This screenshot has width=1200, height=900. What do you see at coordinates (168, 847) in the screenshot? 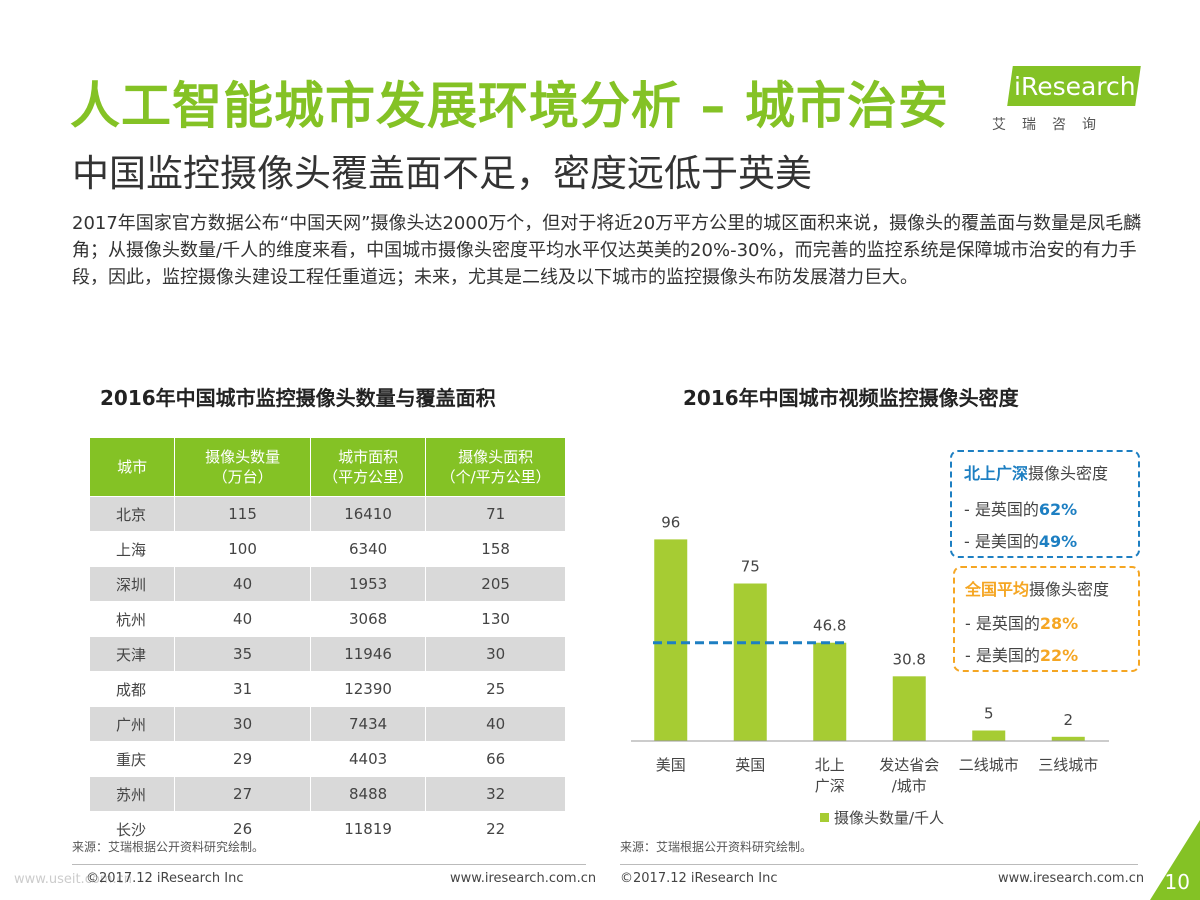
I see `table-source: 来源：艾瑞根据公开资料研究绘制。` at bounding box center [168, 847].